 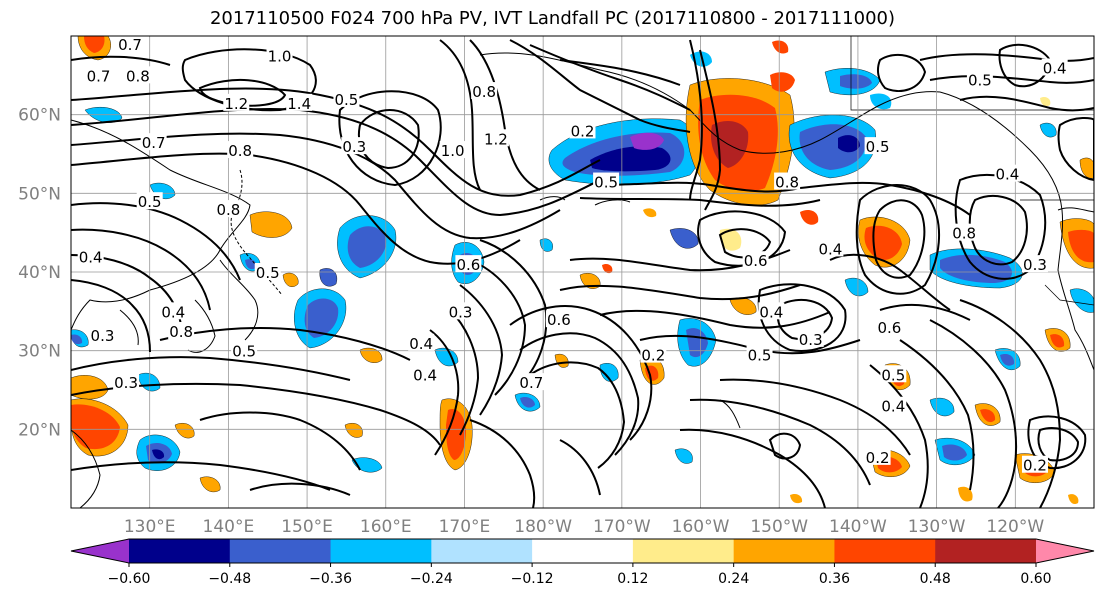 I want to click on lat-label: 20°N, so click(x=39, y=430).